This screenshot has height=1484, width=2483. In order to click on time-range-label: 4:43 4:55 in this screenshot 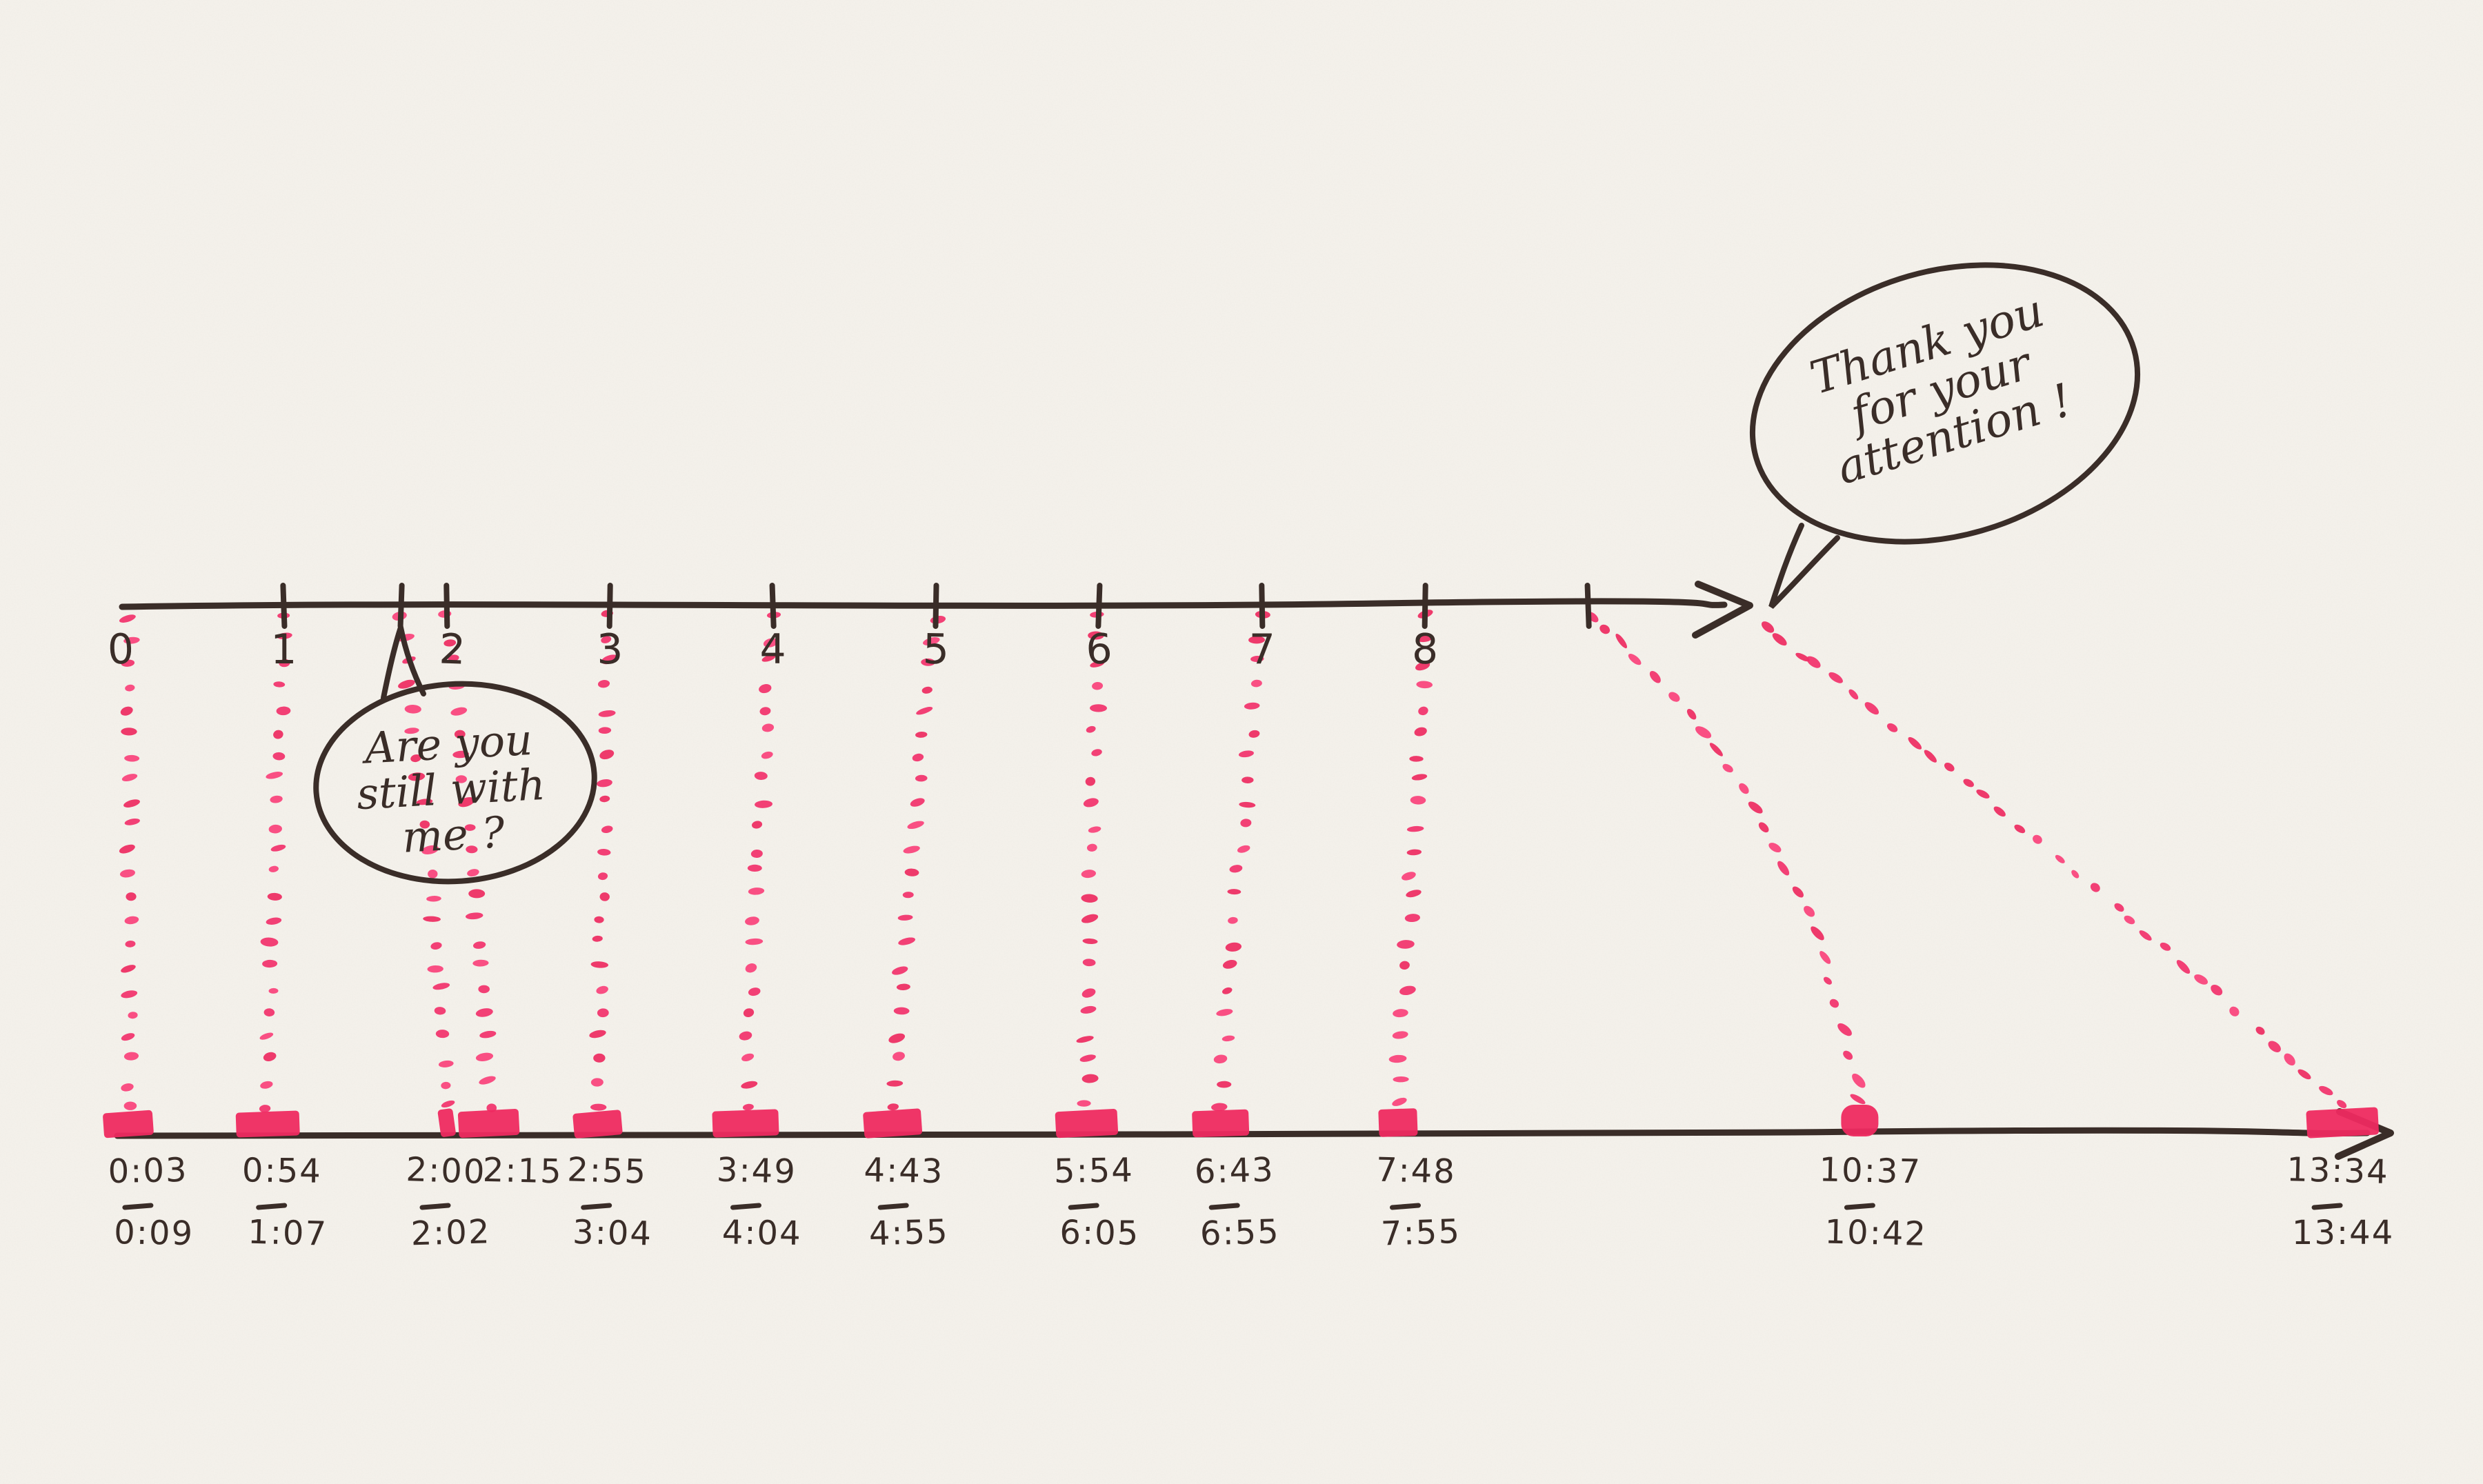, I will do `click(907, 1202)`.